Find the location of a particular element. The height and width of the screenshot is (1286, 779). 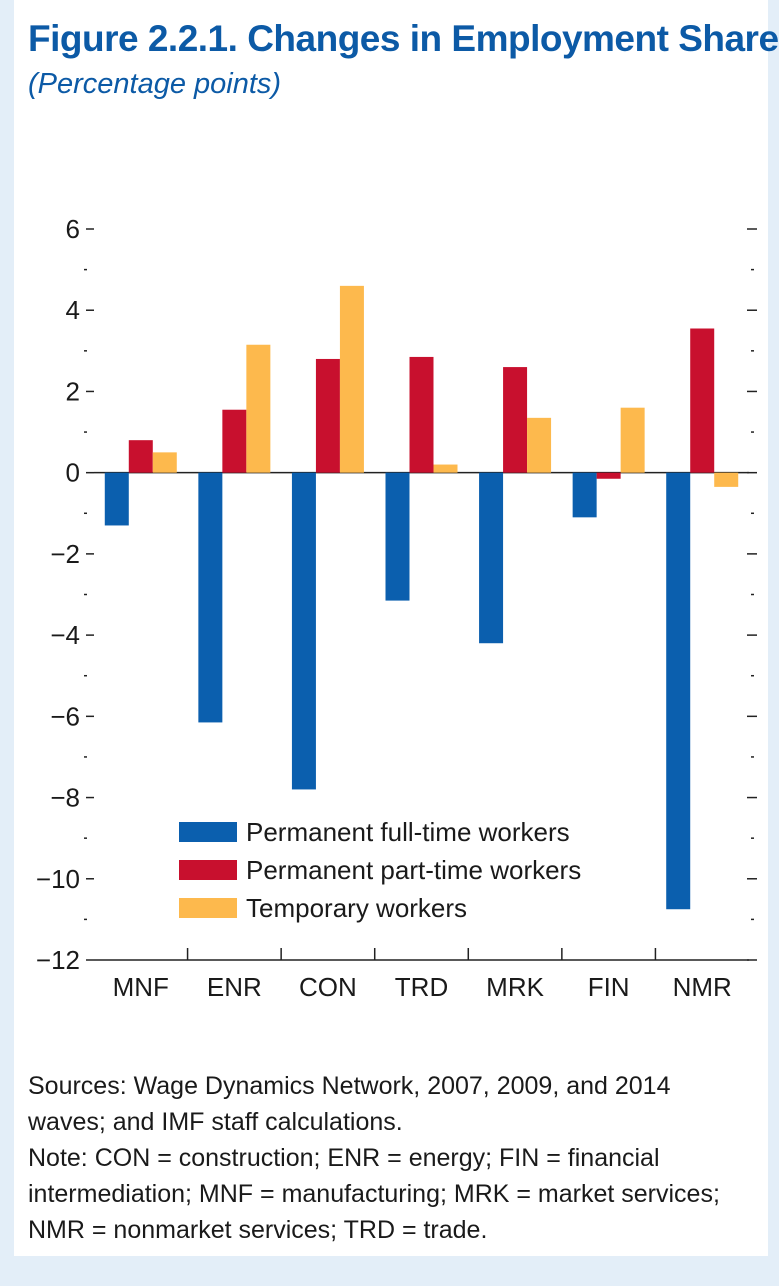

bar-enr-temporary is located at coordinates (258, 408).